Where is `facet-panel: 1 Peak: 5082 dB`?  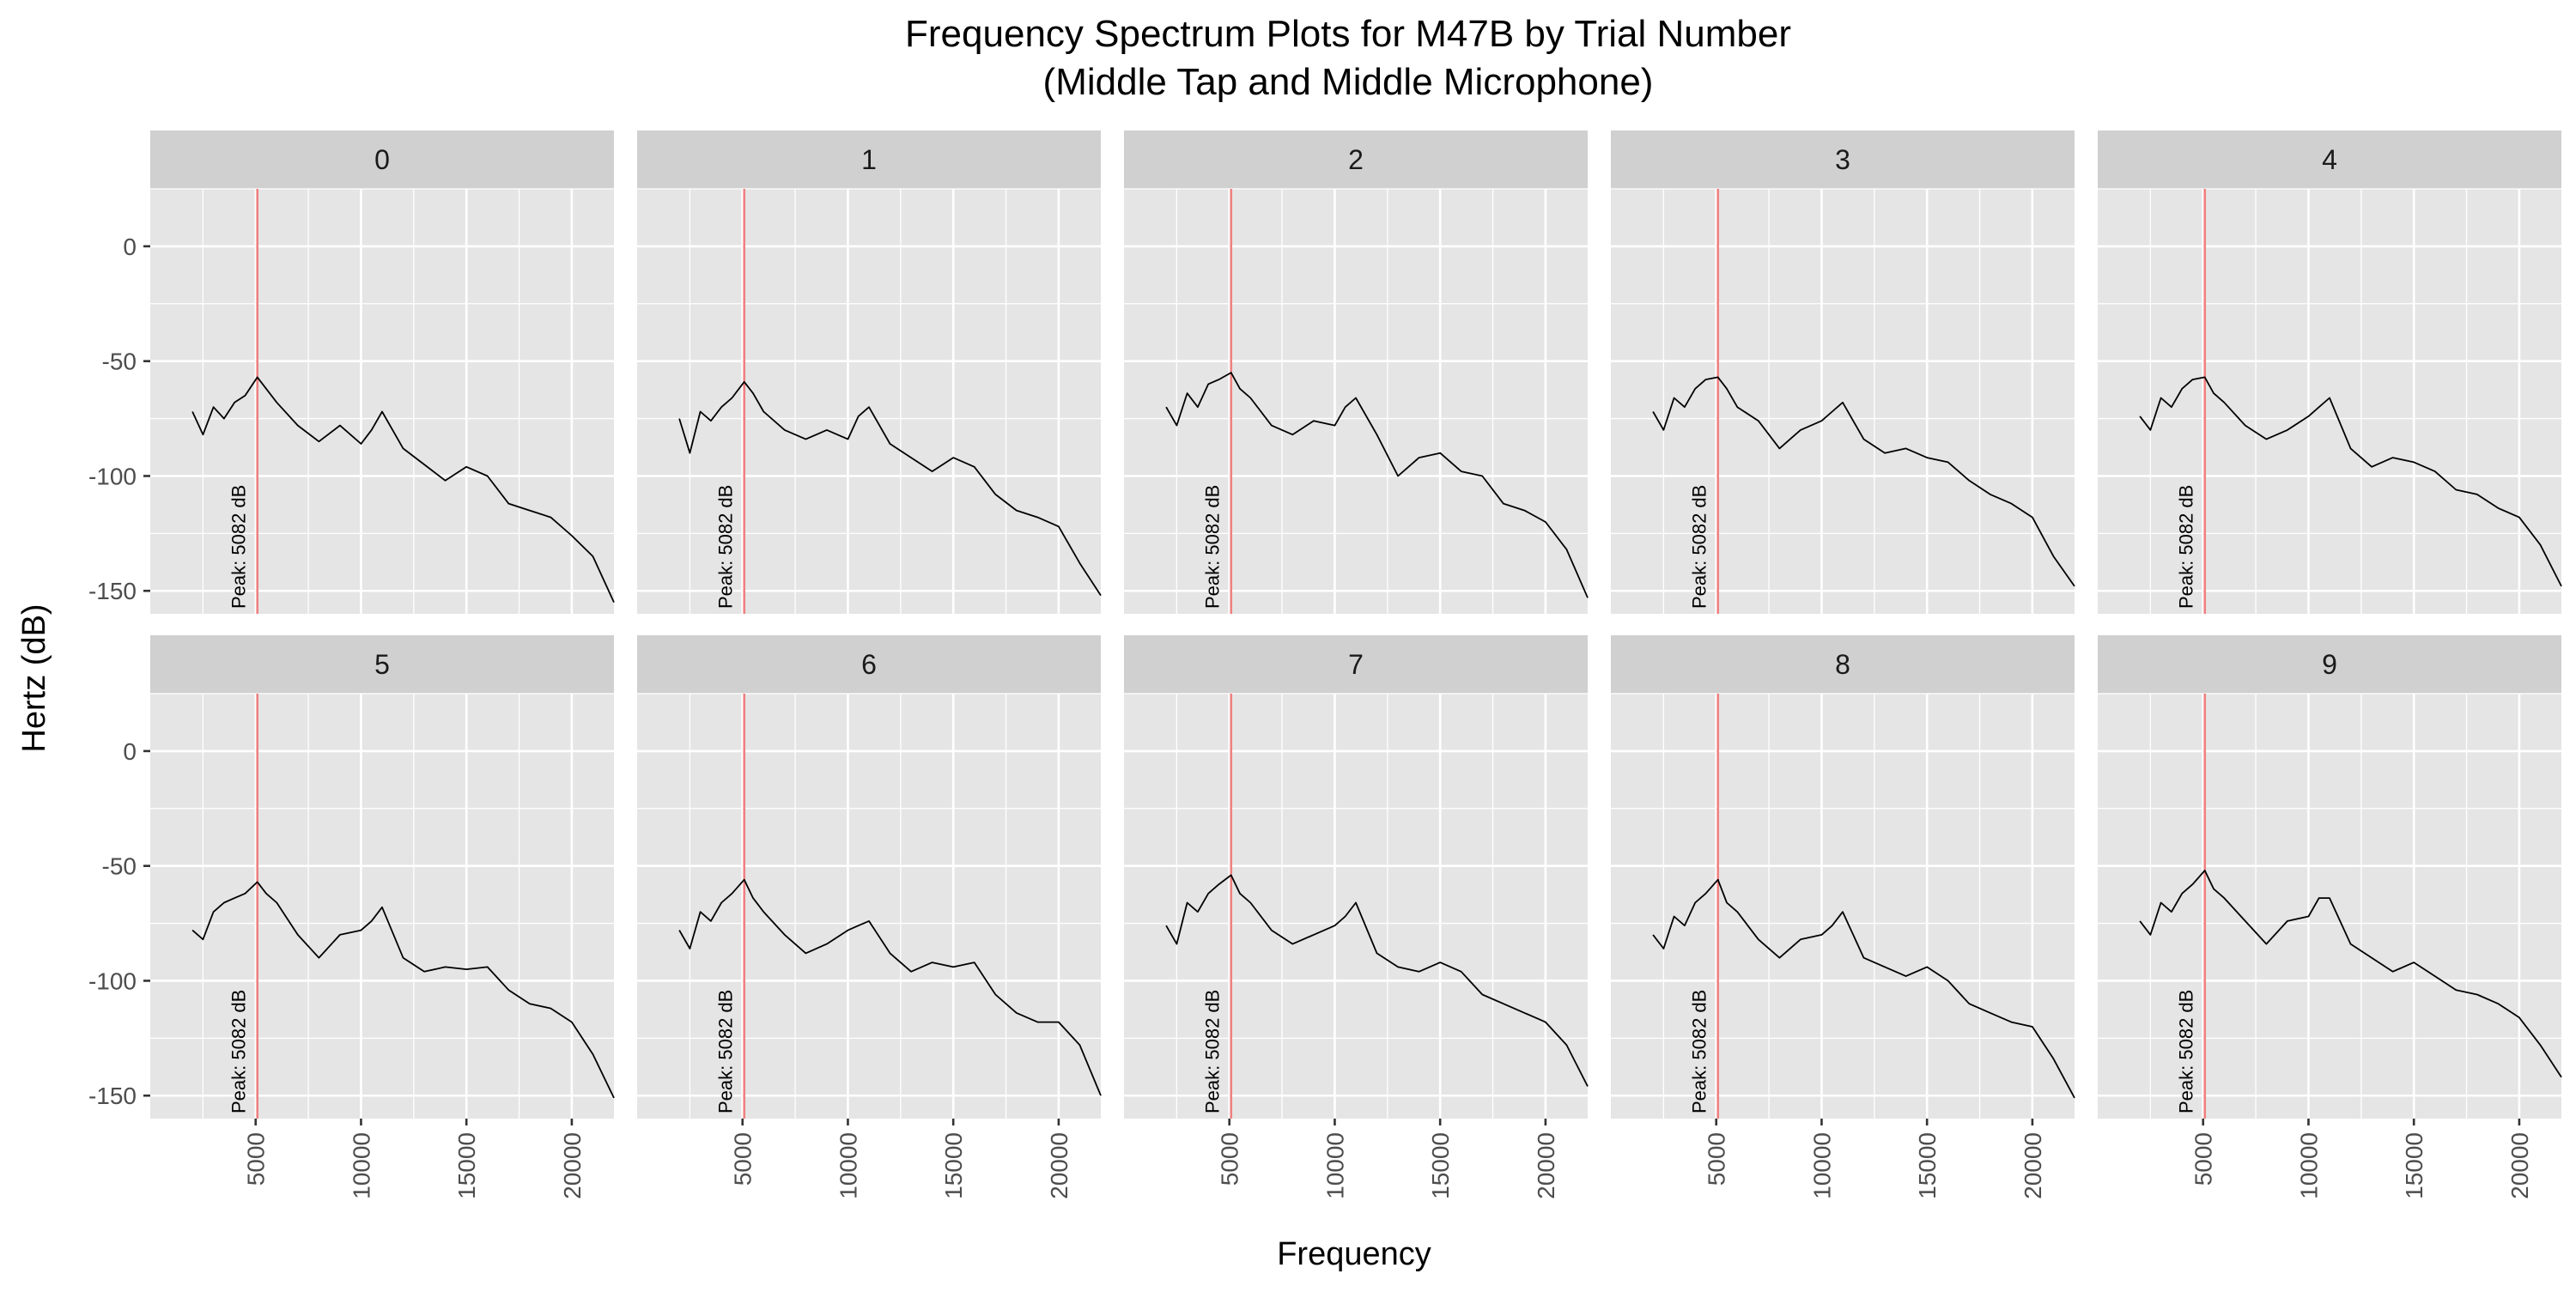 facet-panel: 1 Peak: 5082 dB is located at coordinates (870, 372).